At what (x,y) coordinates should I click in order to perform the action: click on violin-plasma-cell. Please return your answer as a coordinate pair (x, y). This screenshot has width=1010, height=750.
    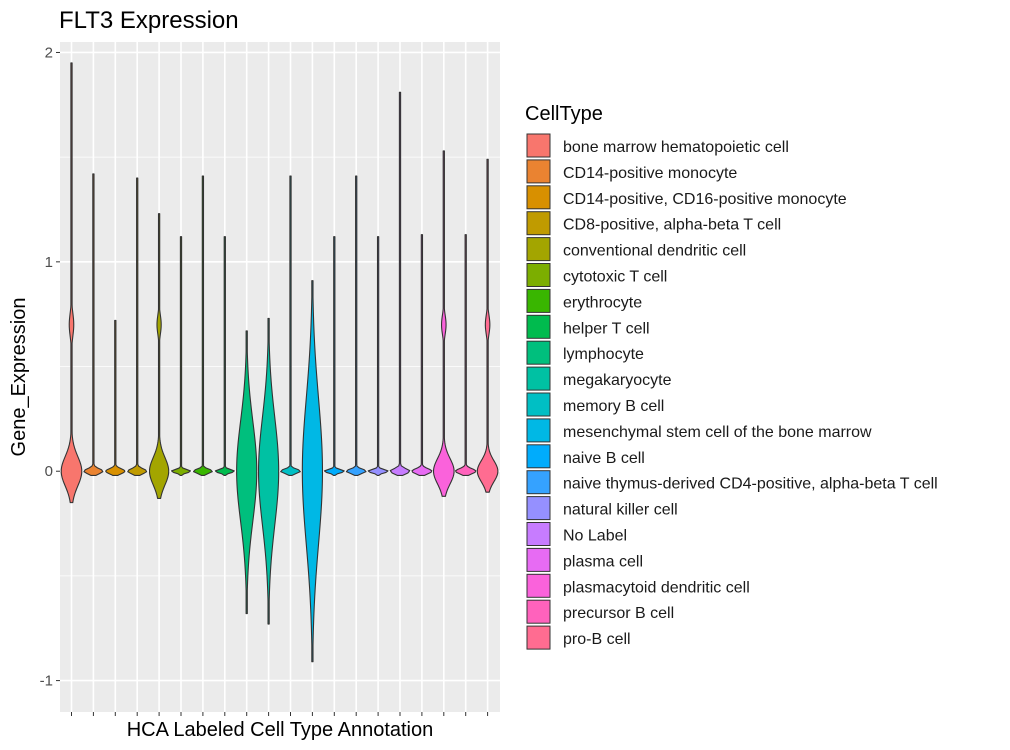
    Looking at the image, I should click on (422, 355).